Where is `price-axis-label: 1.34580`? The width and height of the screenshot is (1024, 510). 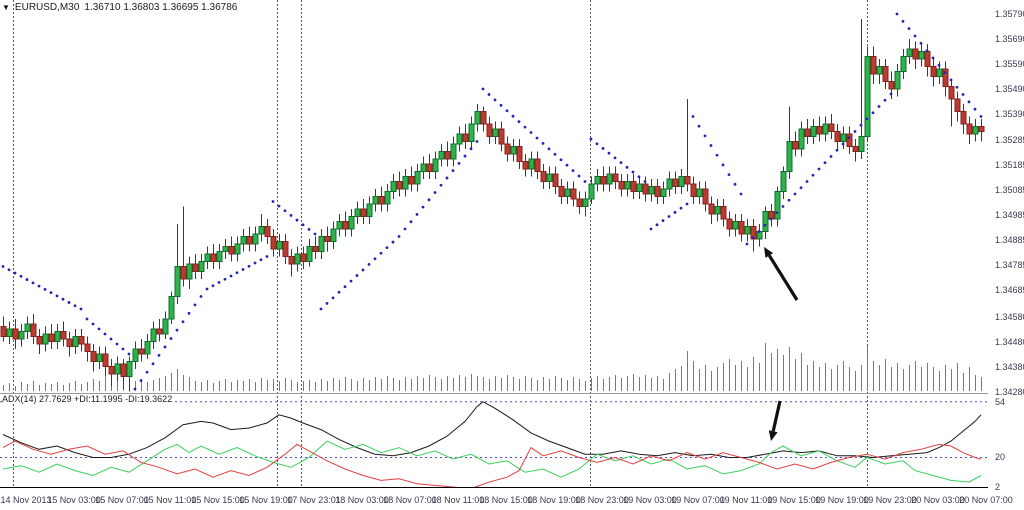 price-axis-label: 1.34580 is located at coordinates (1009, 316).